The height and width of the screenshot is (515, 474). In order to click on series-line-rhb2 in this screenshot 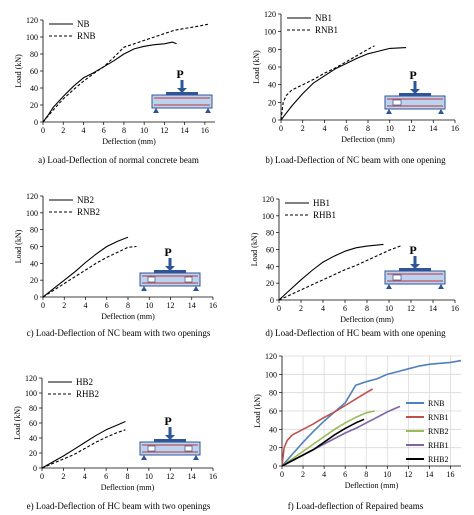, I will do `click(83, 449)`.